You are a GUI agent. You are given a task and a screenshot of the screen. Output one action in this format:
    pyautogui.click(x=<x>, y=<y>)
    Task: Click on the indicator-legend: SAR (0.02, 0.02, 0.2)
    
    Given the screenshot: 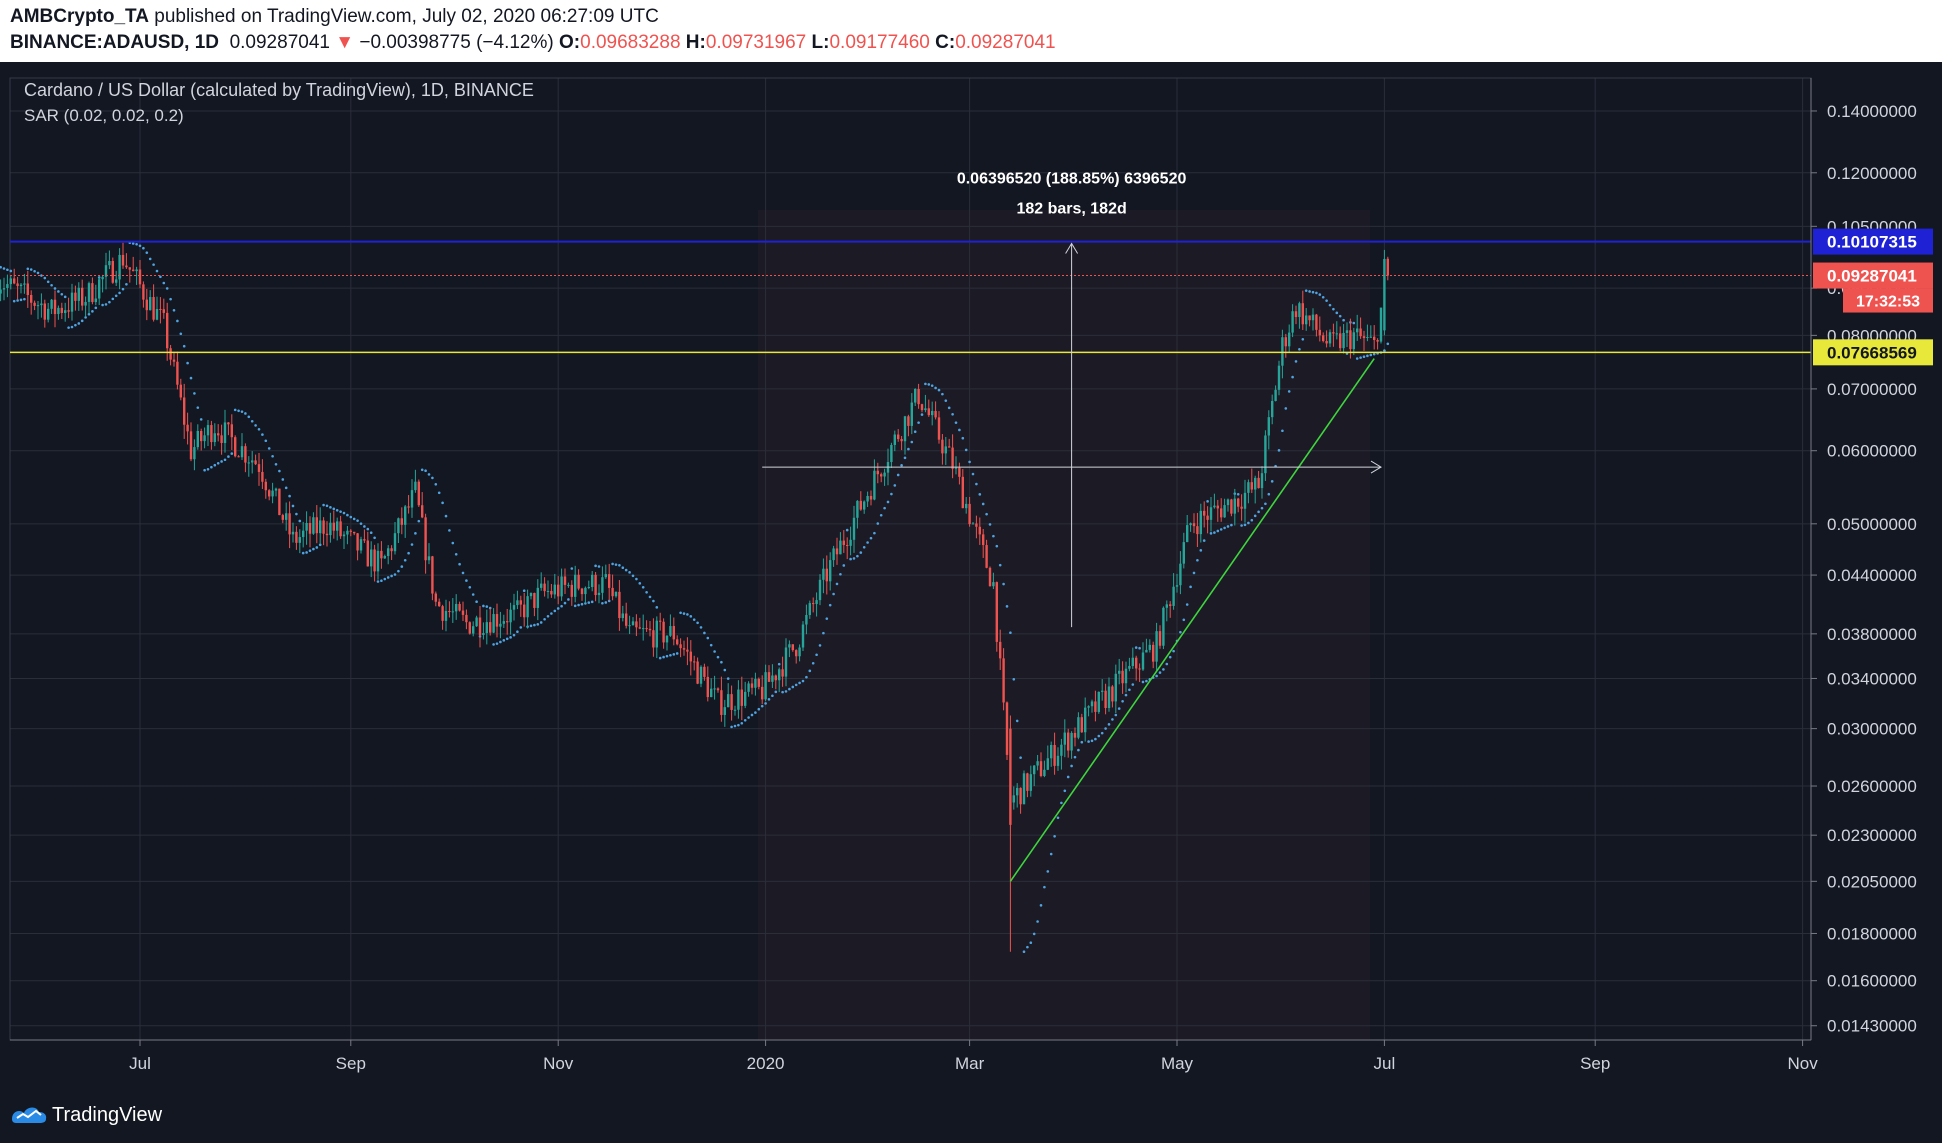 What is the action you would take?
    pyautogui.click(x=104, y=115)
    